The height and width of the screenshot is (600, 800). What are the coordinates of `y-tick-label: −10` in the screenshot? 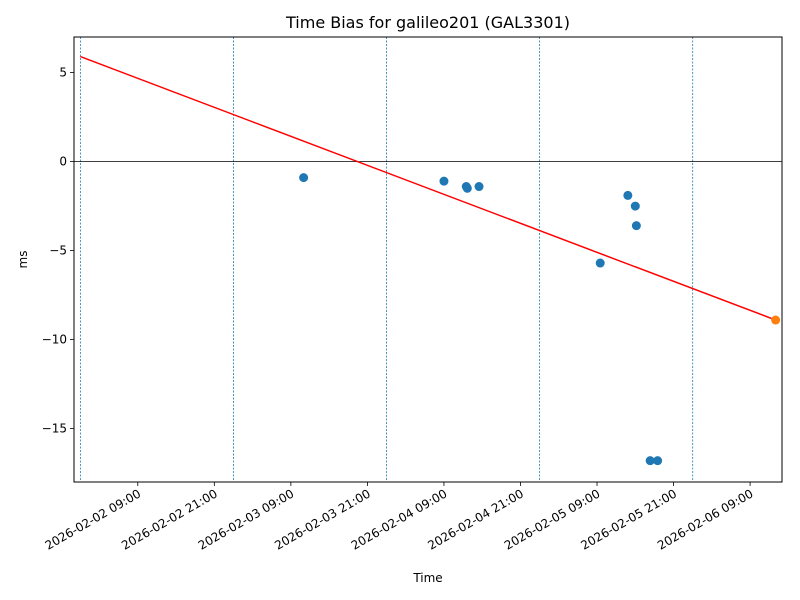 It's located at (54, 340).